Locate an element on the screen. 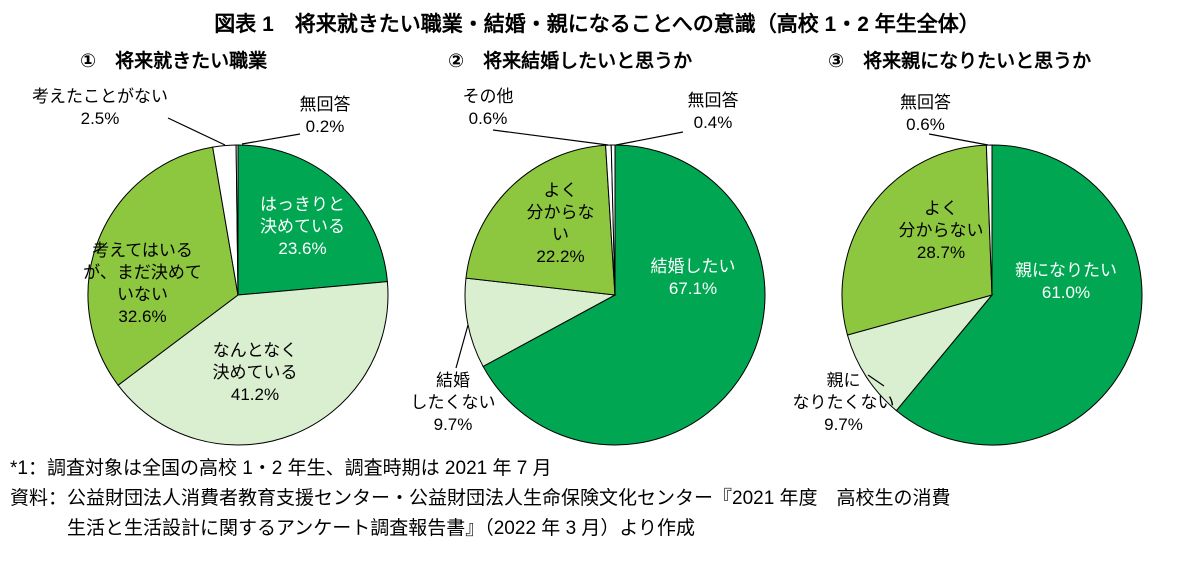 The image size is (1194, 564). label-other: その他 0.6% is located at coordinates (488, 107).